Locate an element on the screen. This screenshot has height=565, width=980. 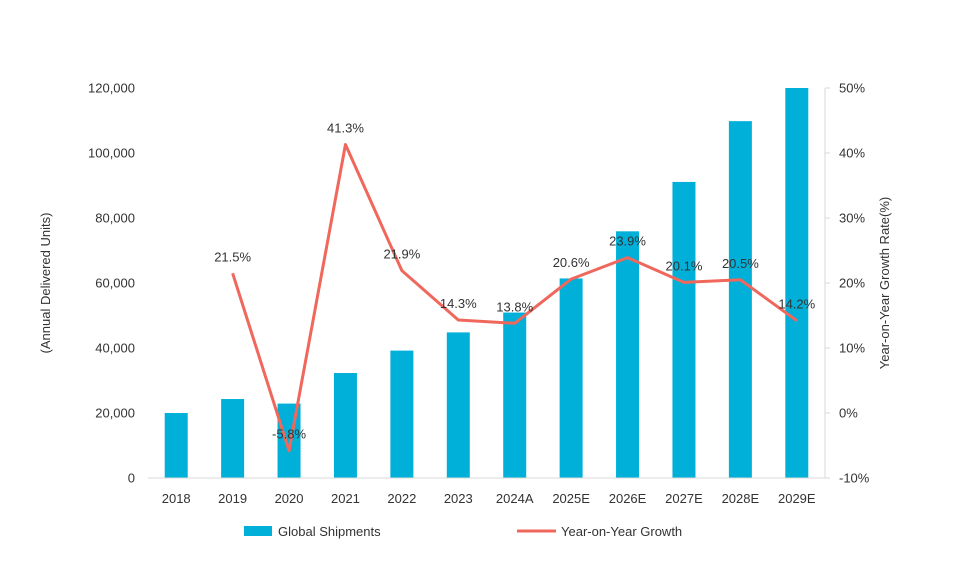
y-right-tick-label: 10% is located at coordinates (852, 348).